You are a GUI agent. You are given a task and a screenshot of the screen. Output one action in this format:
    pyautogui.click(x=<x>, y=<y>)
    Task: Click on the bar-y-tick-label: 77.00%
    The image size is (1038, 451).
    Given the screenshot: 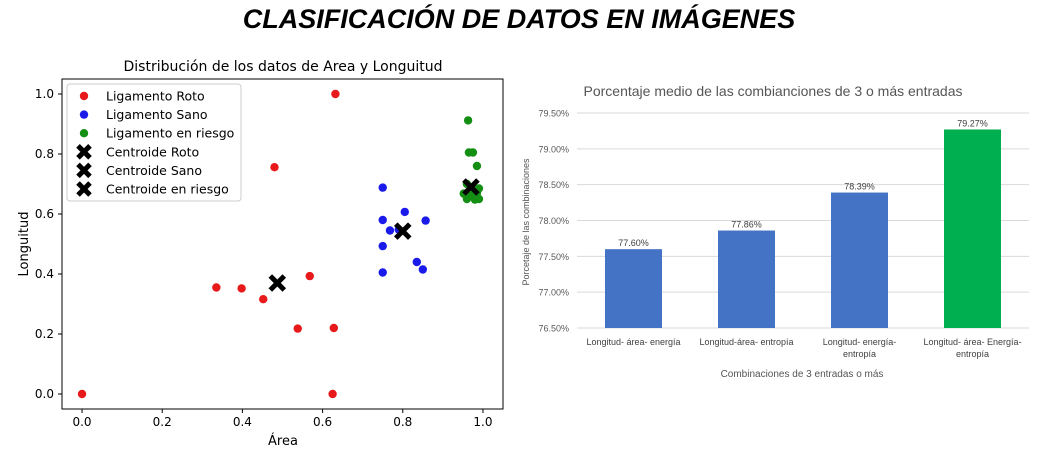 What is the action you would take?
    pyautogui.click(x=553, y=293)
    